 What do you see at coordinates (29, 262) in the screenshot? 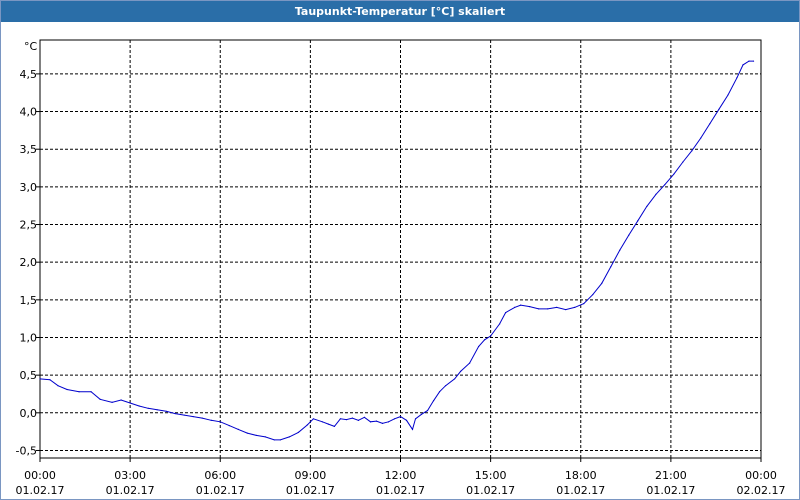
I see `y-tick-label: 2,0` at bounding box center [29, 262].